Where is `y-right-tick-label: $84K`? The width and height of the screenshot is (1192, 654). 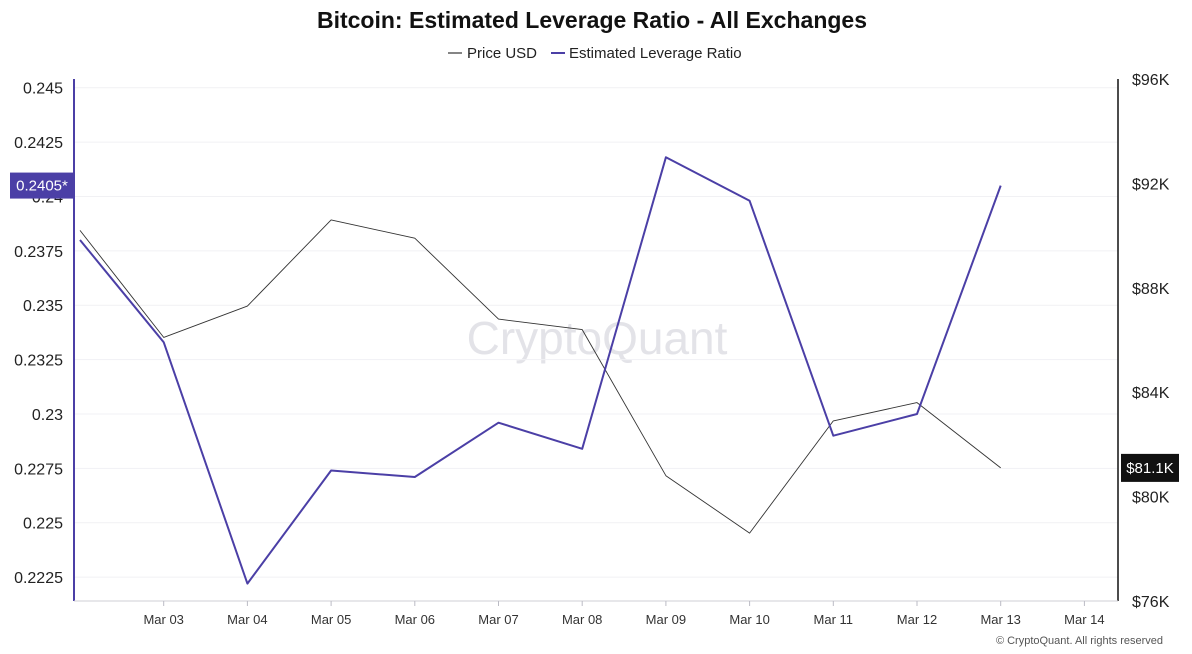
y-right-tick-label: $84K is located at coordinates (1151, 393).